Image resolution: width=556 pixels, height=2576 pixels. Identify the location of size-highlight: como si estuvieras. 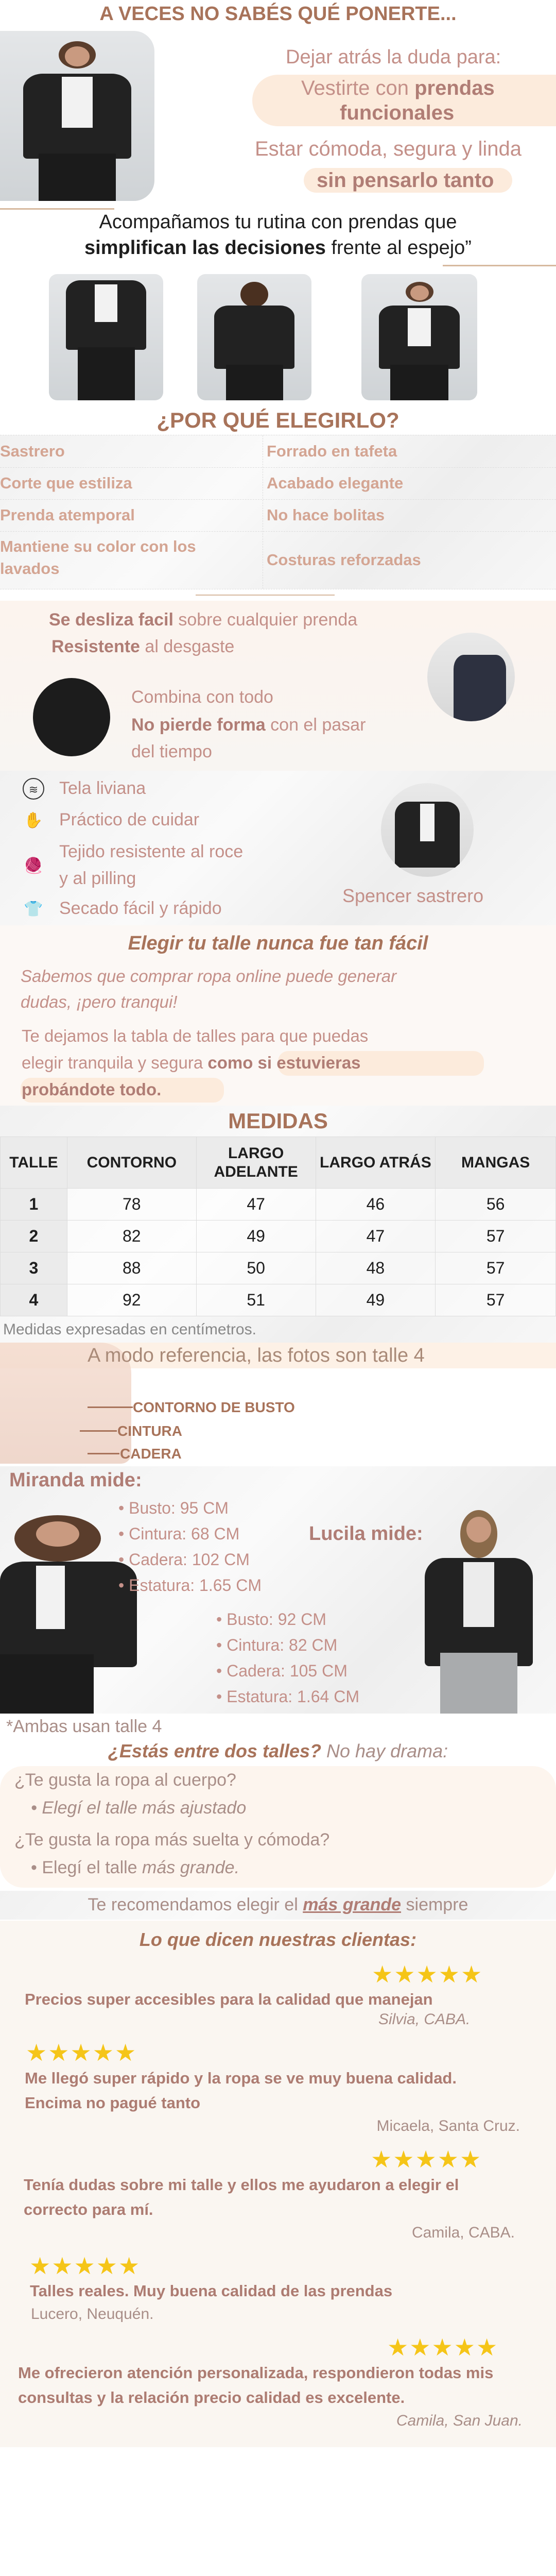
(284, 1062).